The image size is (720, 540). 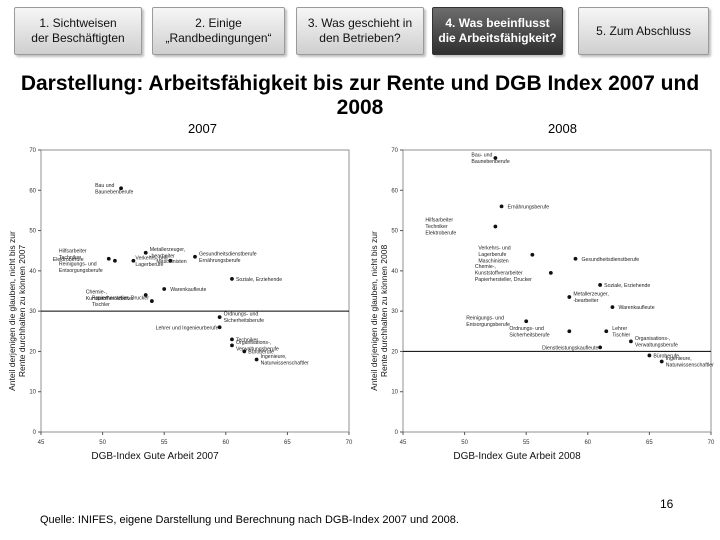 What do you see at coordinates (394, 151) in the screenshot?
I see `chart2008-y-tick-label: 70` at bounding box center [394, 151].